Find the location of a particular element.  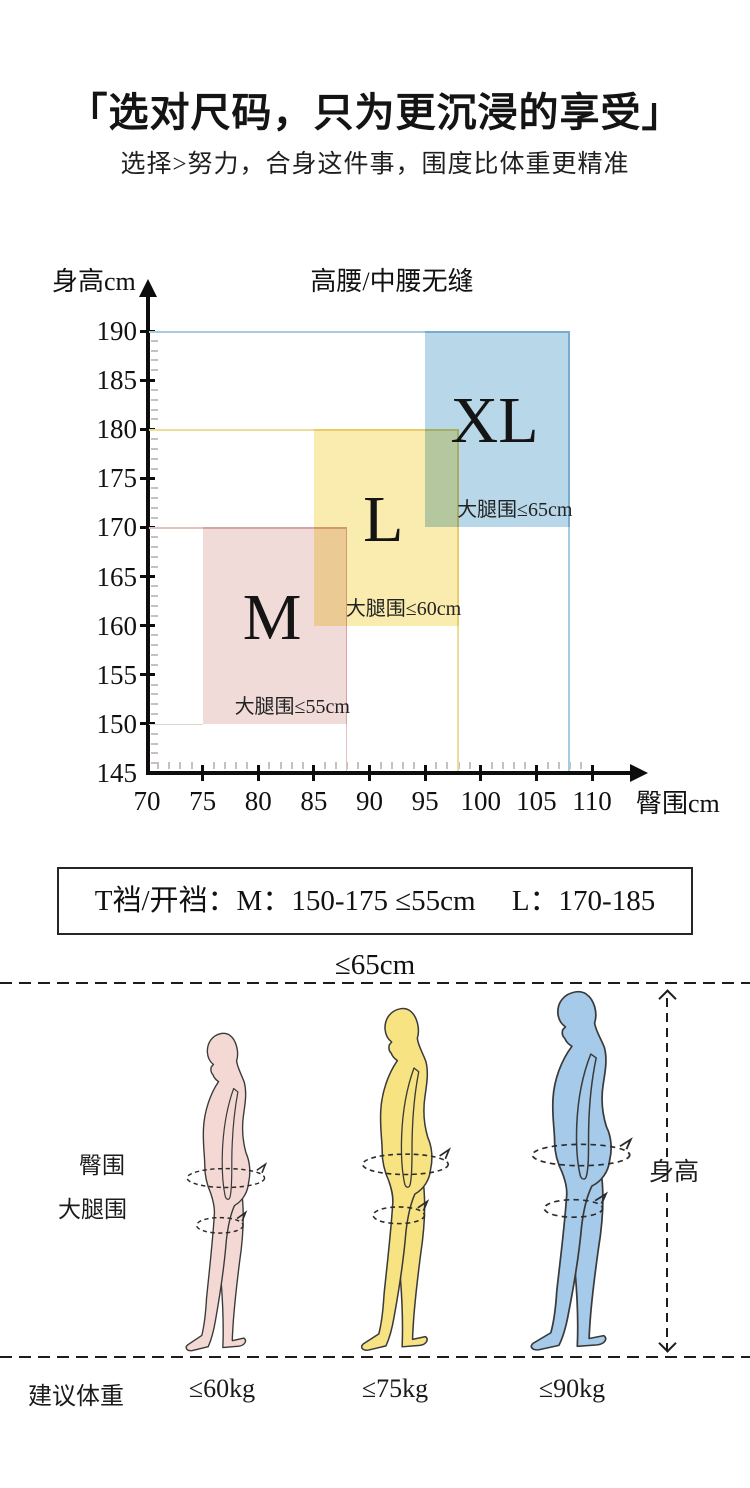

x-axis-line is located at coordinates (390, 773).